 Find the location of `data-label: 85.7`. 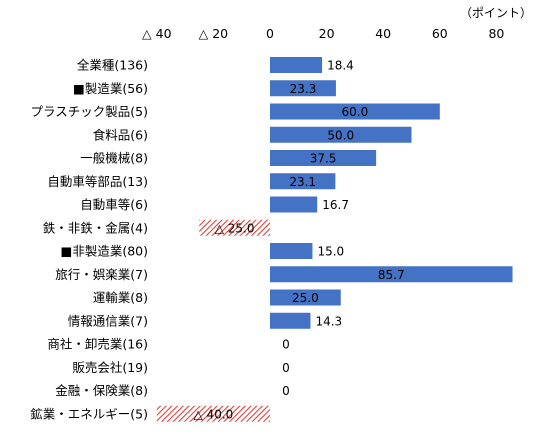

data-label: 85.7 is located at coordinates (391, 275).